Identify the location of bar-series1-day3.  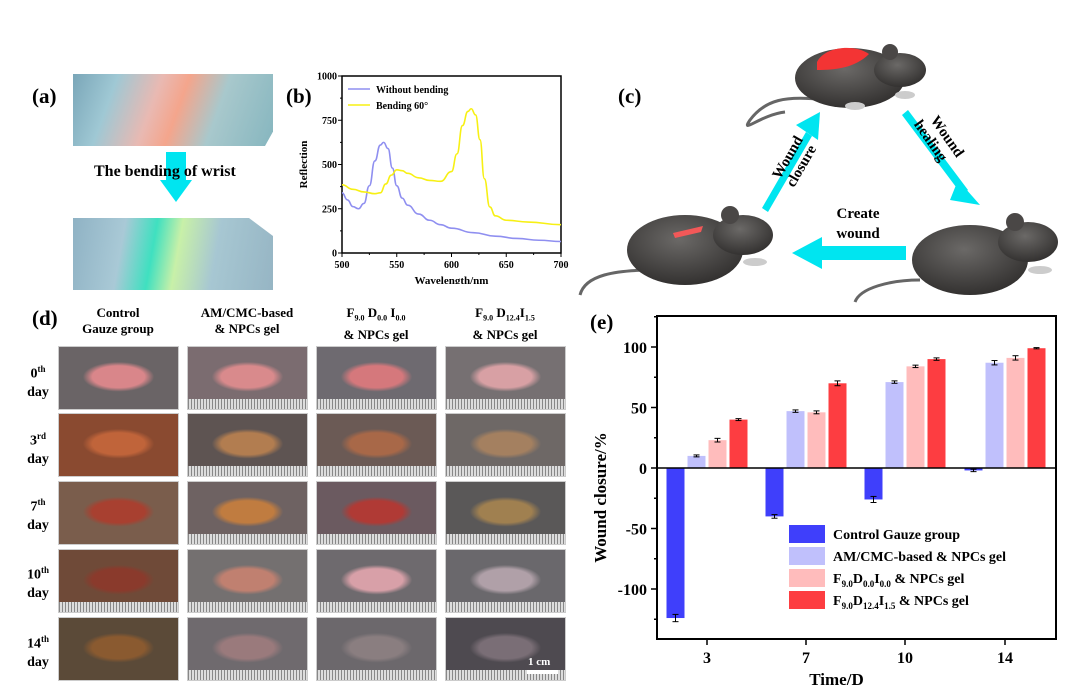
(696, 461).